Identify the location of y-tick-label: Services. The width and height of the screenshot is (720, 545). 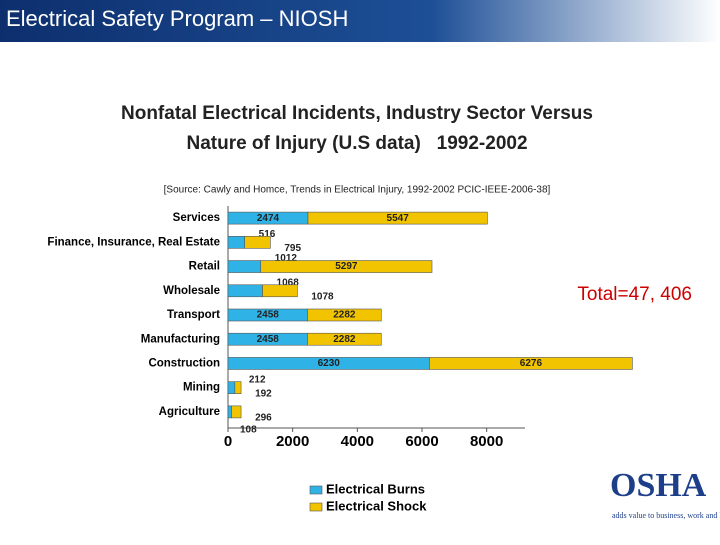
(196, 218).